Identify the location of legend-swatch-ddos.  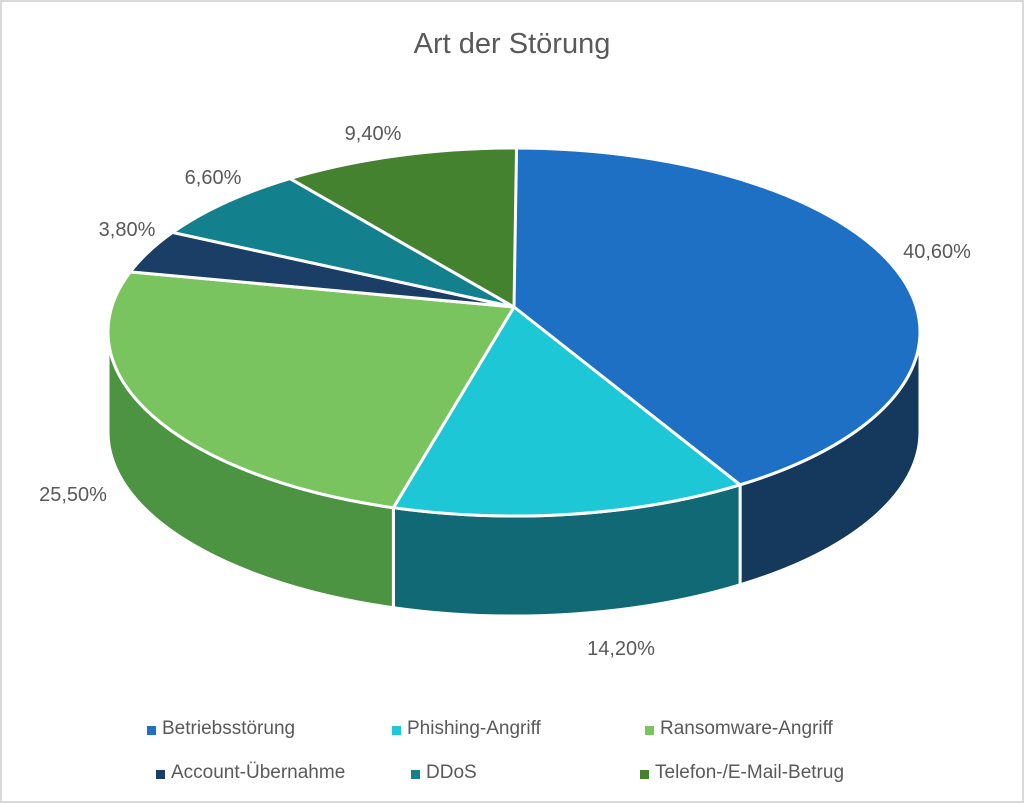
(415, 774).